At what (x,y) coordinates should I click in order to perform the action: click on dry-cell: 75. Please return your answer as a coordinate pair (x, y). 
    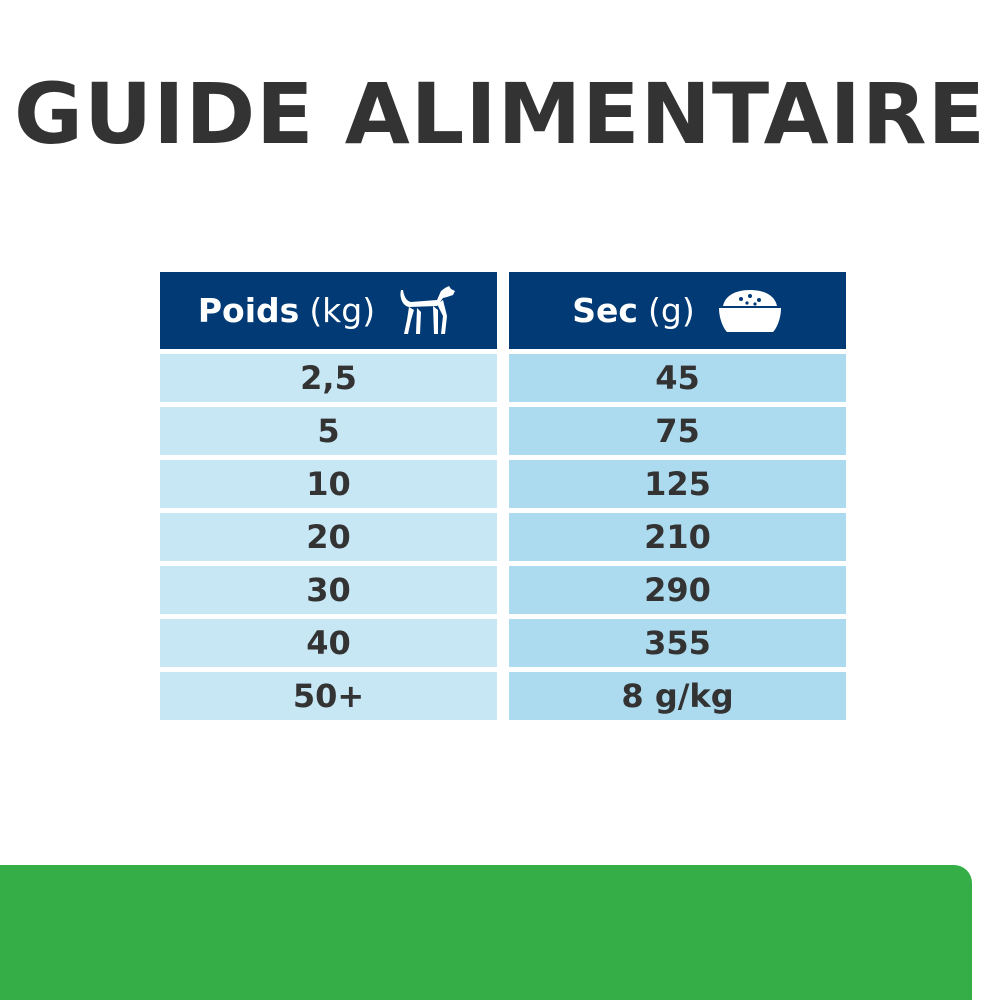
    Looking at the image, I should click on (677, 431).